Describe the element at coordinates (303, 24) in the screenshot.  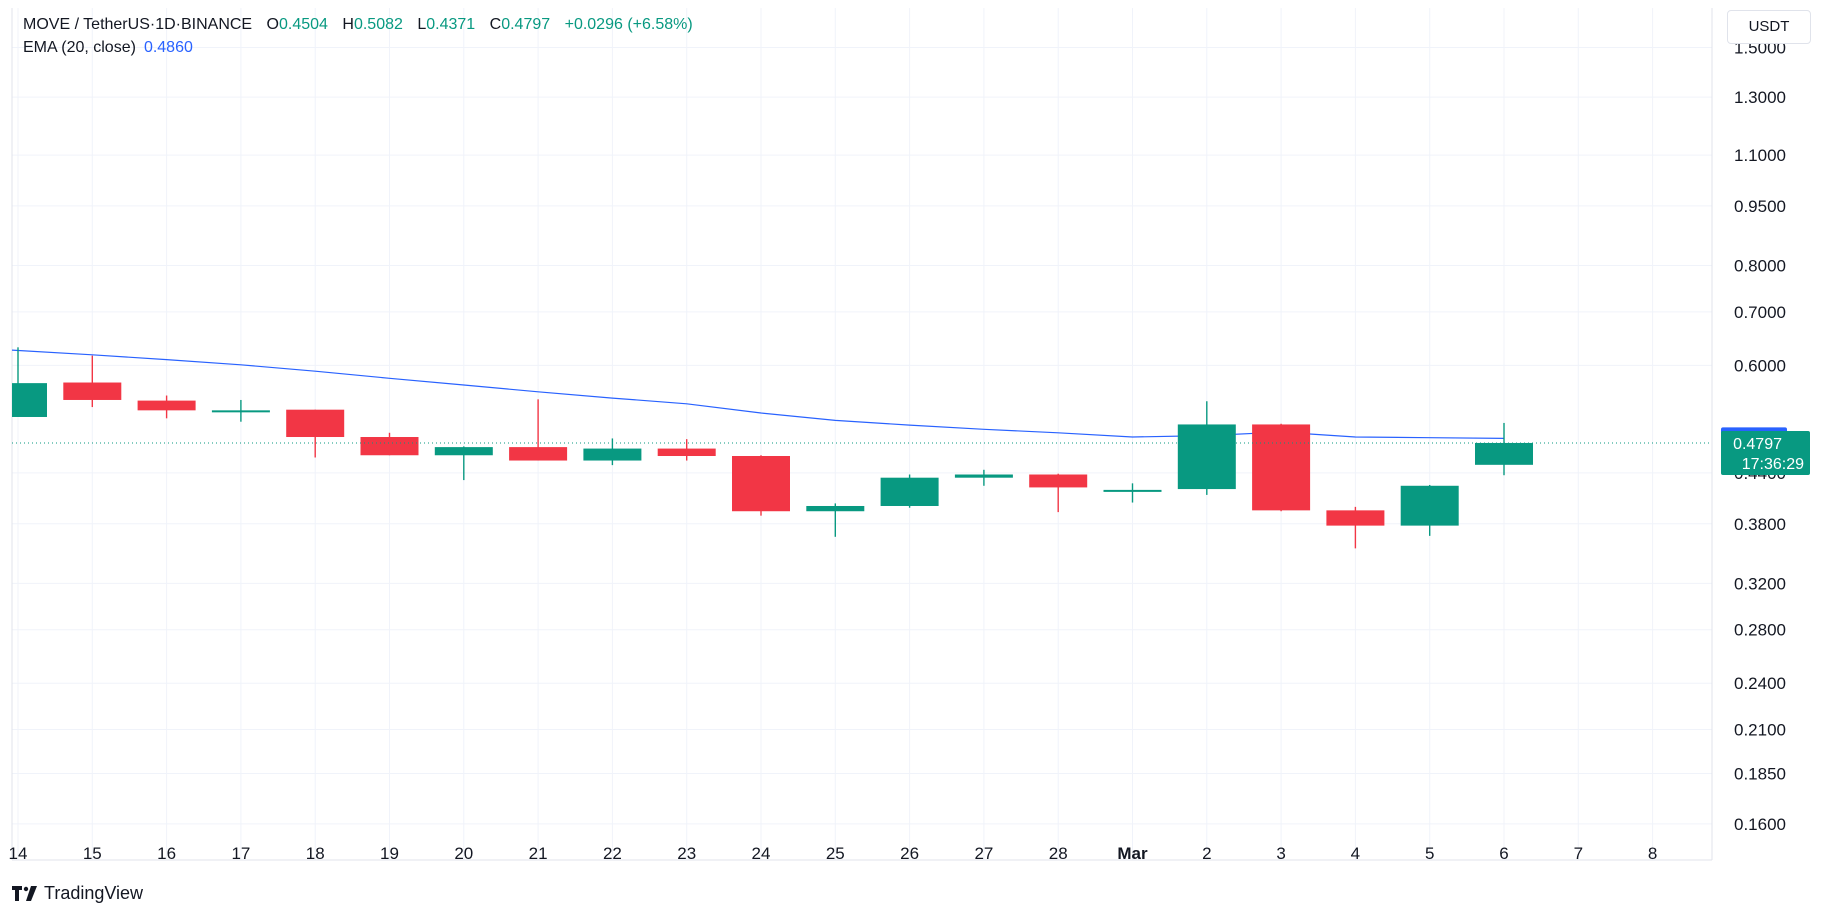
I see `open-value: 0.4504` at that location.